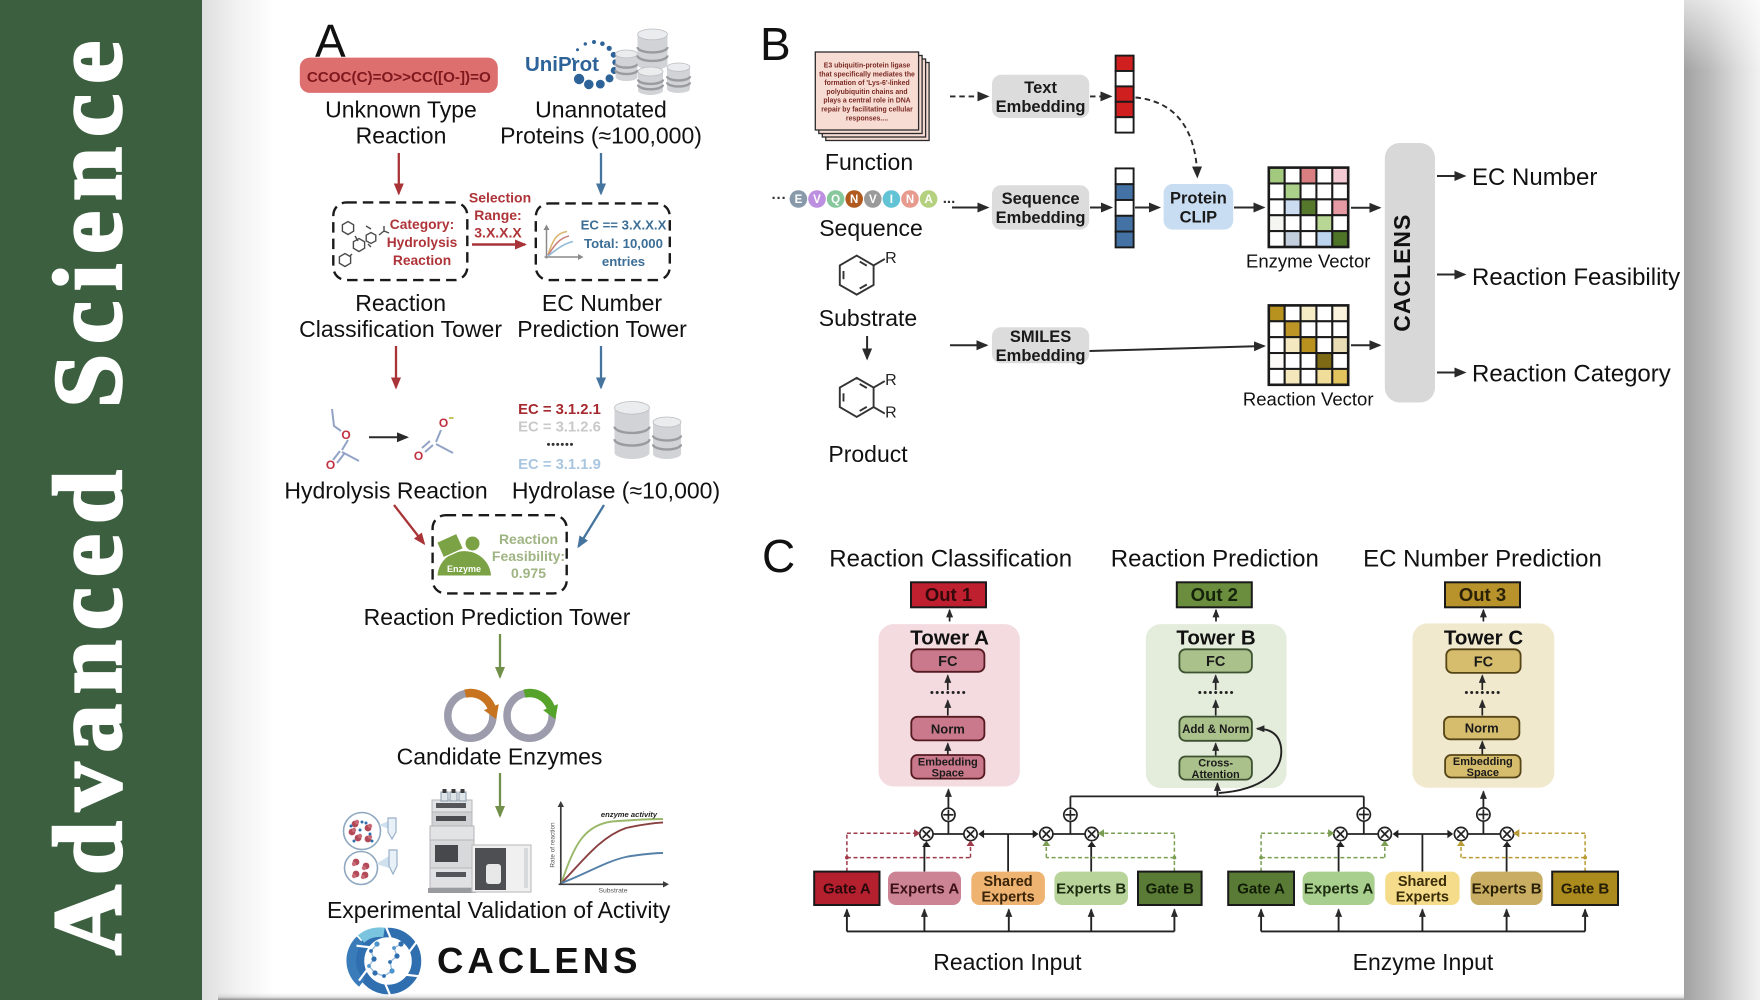  What do you see at coordinates (868, 454) in the screenshot?
I see `svg-text: Product` at bounding box center [868, 454].